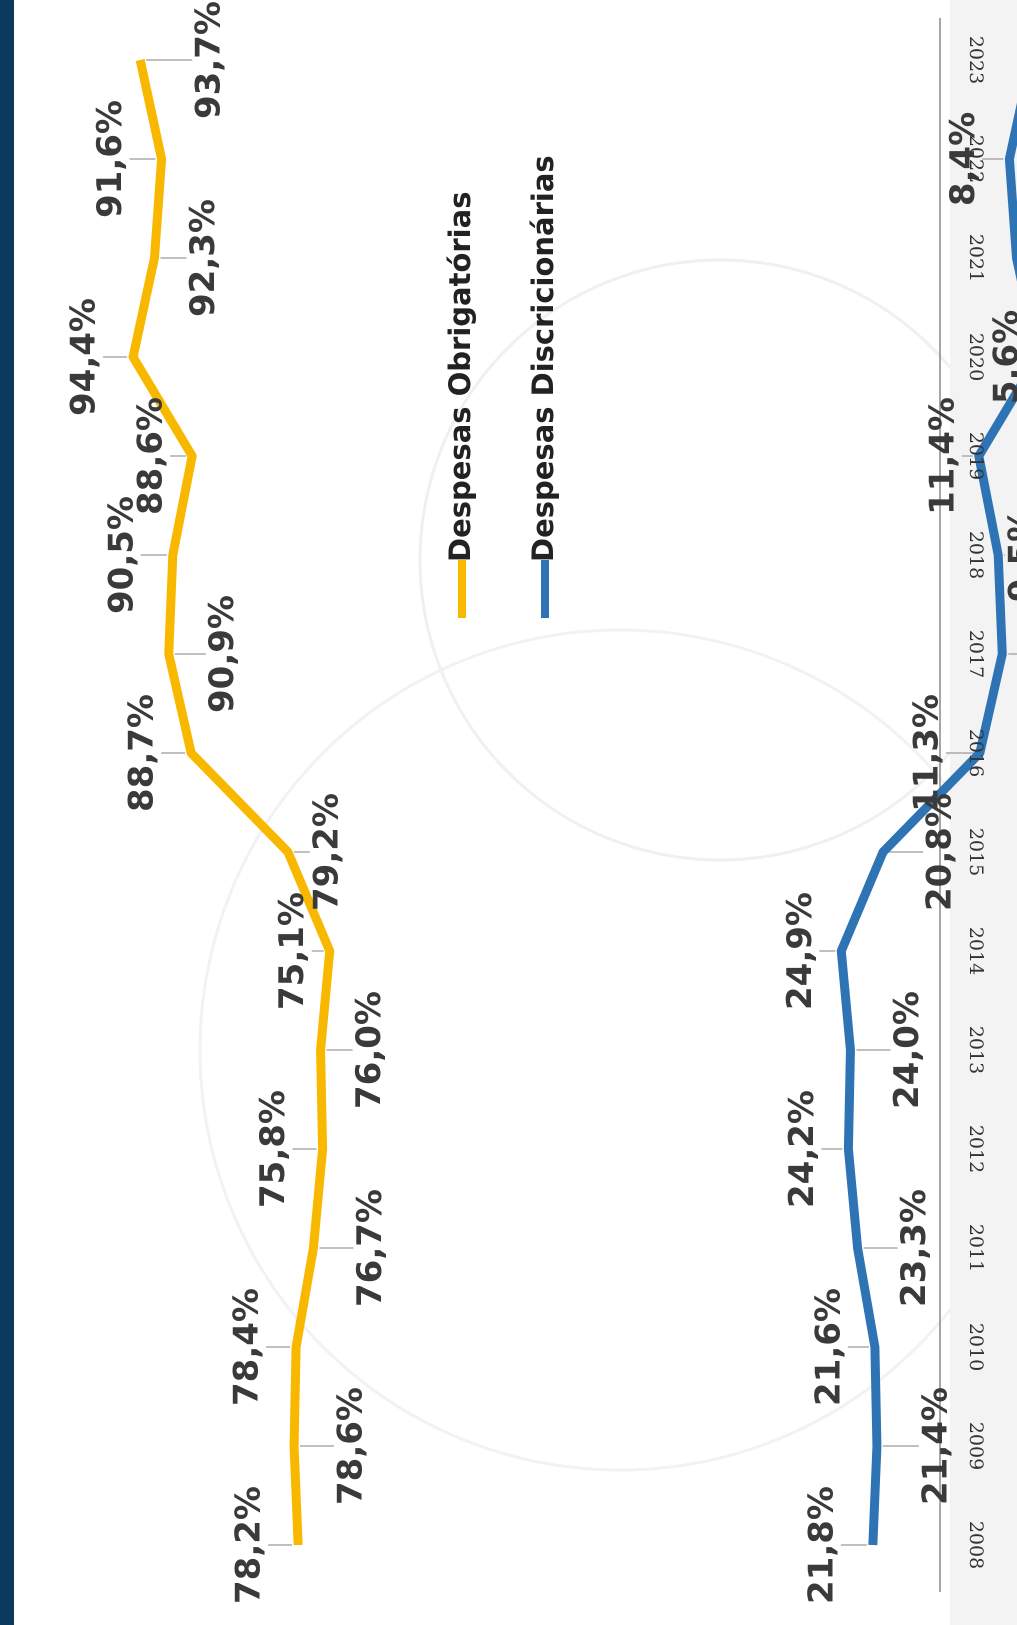 The height and width of the screenshot is (1625, 1017). Describe the element at coordinates (203, 258) in the screenshot. I see `data-label: 92,3%` at that location.